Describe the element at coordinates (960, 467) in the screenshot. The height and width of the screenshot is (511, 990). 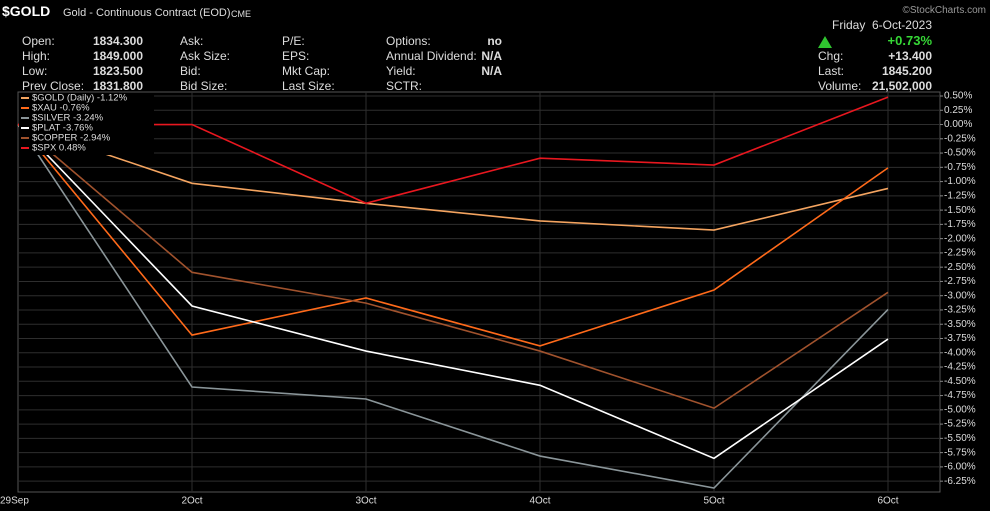
I see `y-tick-label: -6.00%` at that location.